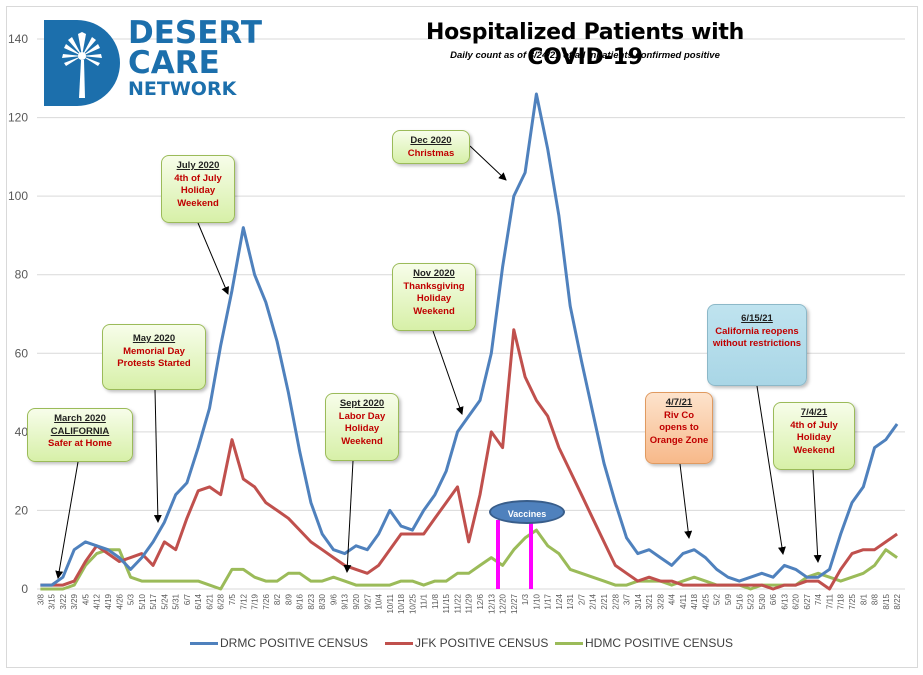 This screenshot has height=675, width=923. I want to click on logo-wordmark: DESERT CARE NETWORK, so click(195, 58).